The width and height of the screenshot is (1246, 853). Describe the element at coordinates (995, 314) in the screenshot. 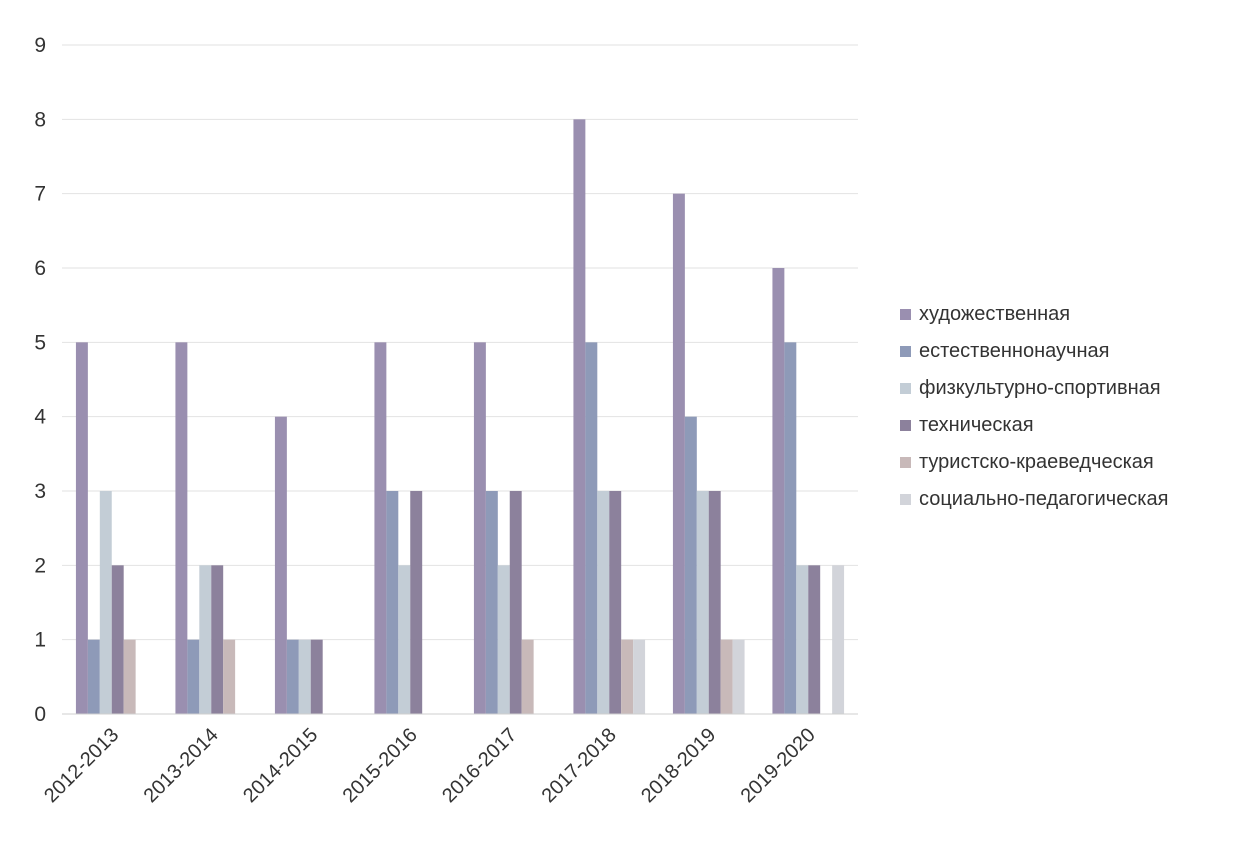

I see `legend-label: художественная` at that location.